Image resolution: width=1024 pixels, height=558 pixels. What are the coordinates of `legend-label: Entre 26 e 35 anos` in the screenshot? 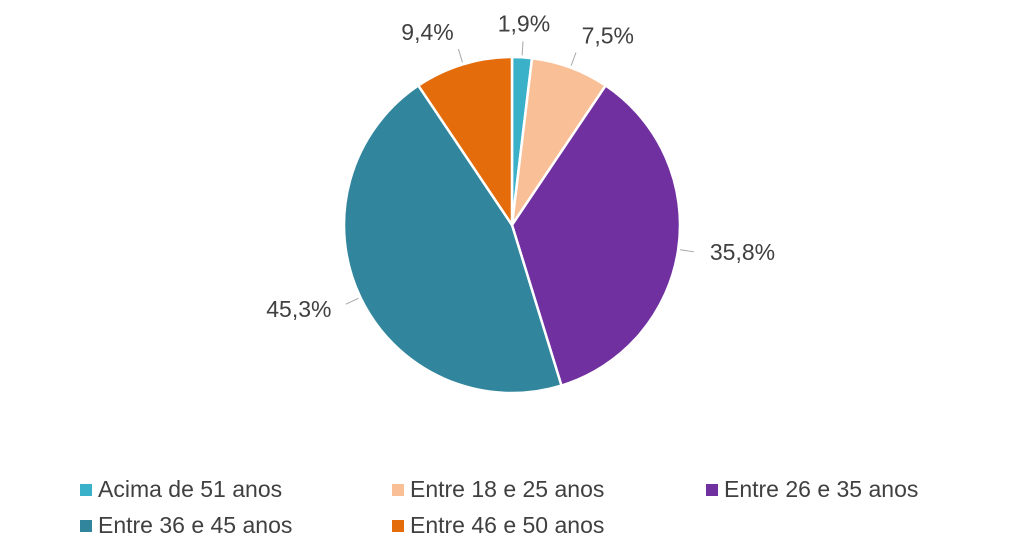 It's located at (821, 489).